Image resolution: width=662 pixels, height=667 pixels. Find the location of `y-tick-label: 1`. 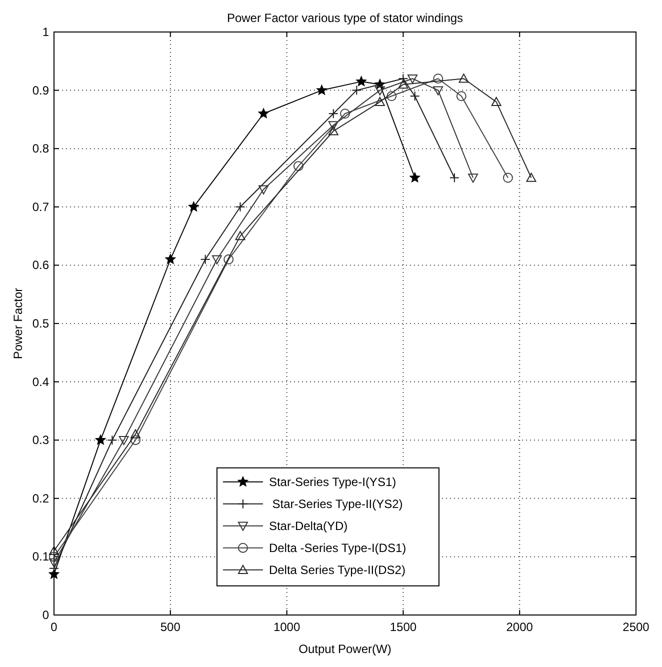

y-tick-label: 1 is located at coordinates (46, 32).